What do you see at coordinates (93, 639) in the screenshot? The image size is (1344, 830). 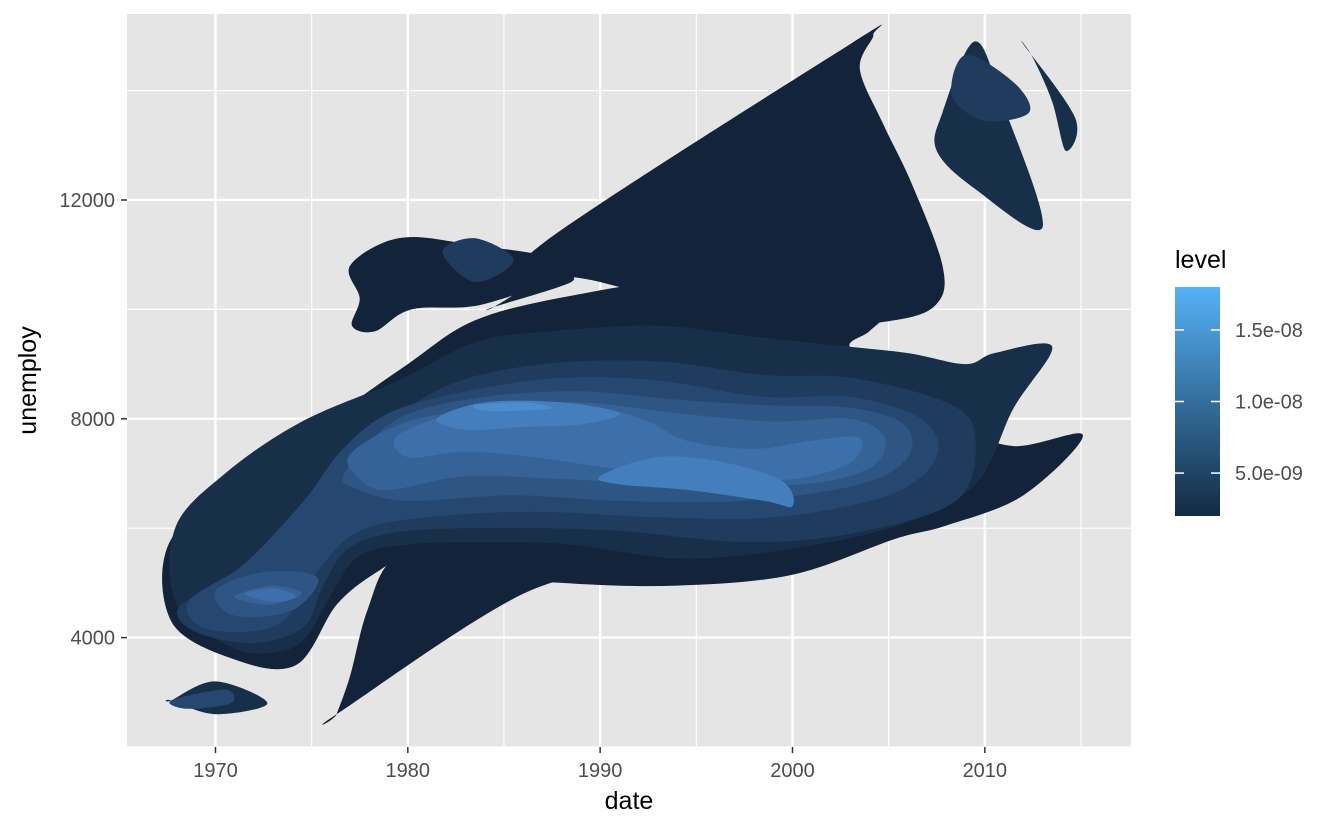 I see `y-tick-label: 4000` at bounding box center [93, 639].